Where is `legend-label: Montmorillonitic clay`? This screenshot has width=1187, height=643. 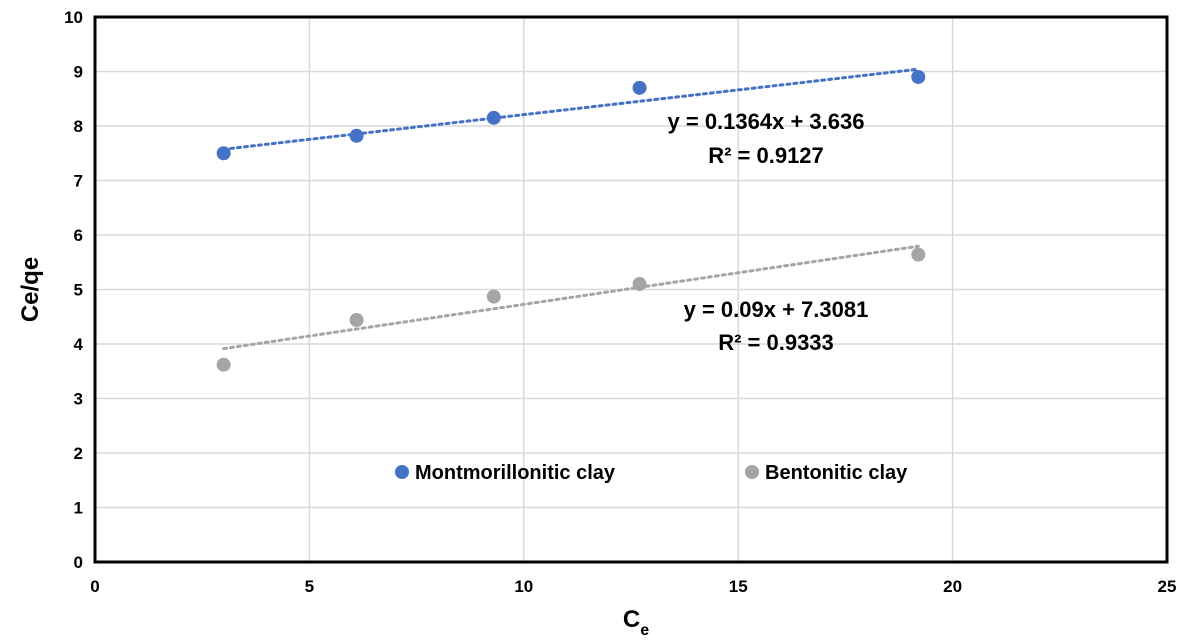
legend-label: Montmorillonitic clay is located at coordinates (515, 473).